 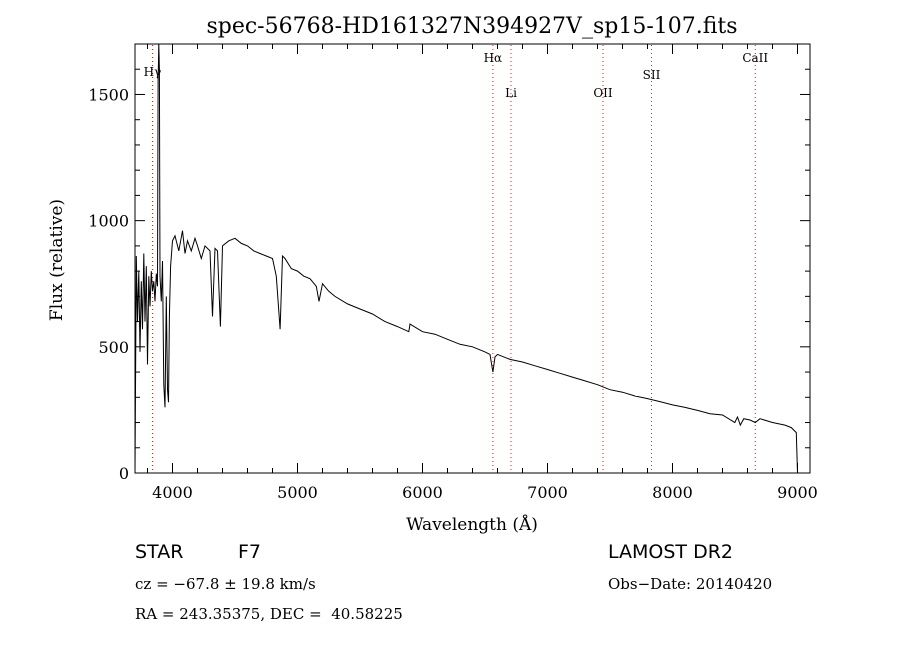 I want to click on x-tick-label: 6000, so click(x=422, y=492).